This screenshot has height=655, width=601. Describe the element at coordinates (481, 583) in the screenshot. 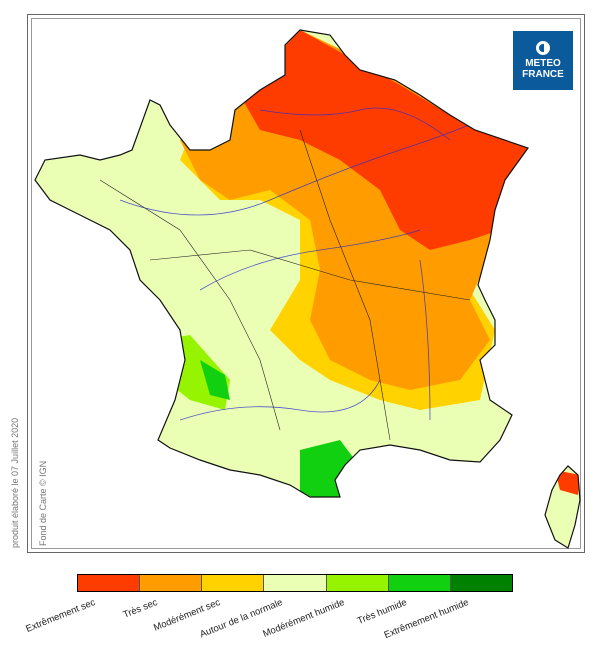

I see `legend-swatch-extremely-humid` at that location.